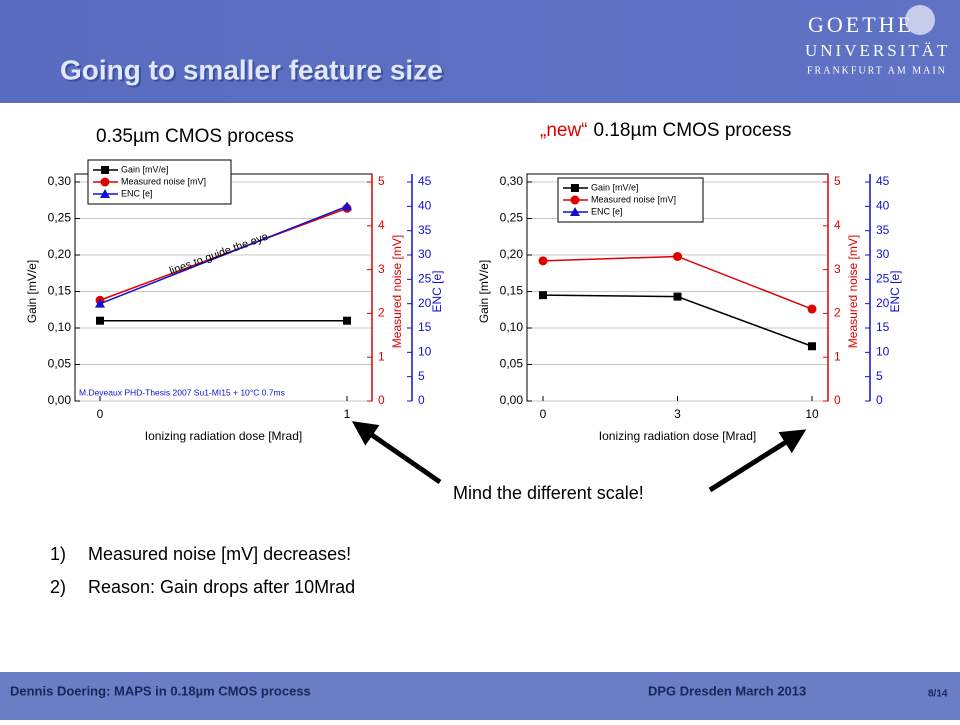 The width and height of the screenshot is (960, 725). Describe the element at coordinates (347, 414) in the screenshot. I see `x-tick-label: 1` at that location.